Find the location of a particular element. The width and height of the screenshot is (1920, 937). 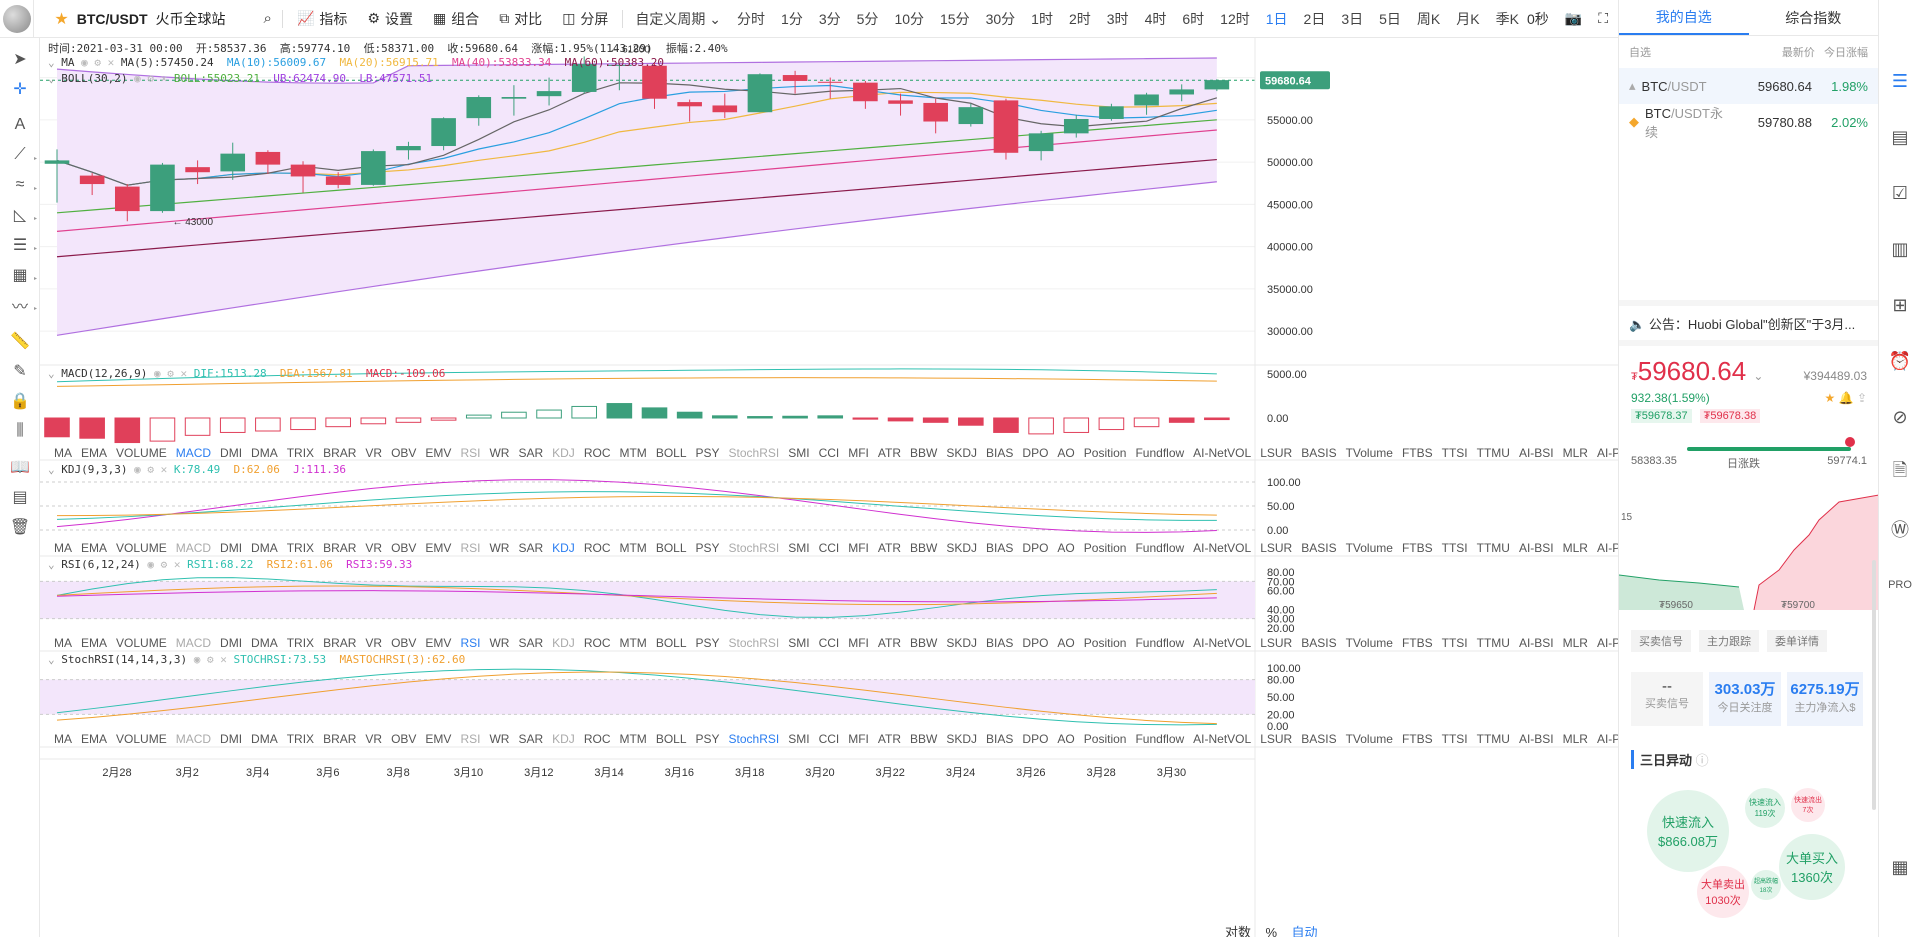

tab-main-track: 主力跟踪 is located at coordinates (1729, 641).